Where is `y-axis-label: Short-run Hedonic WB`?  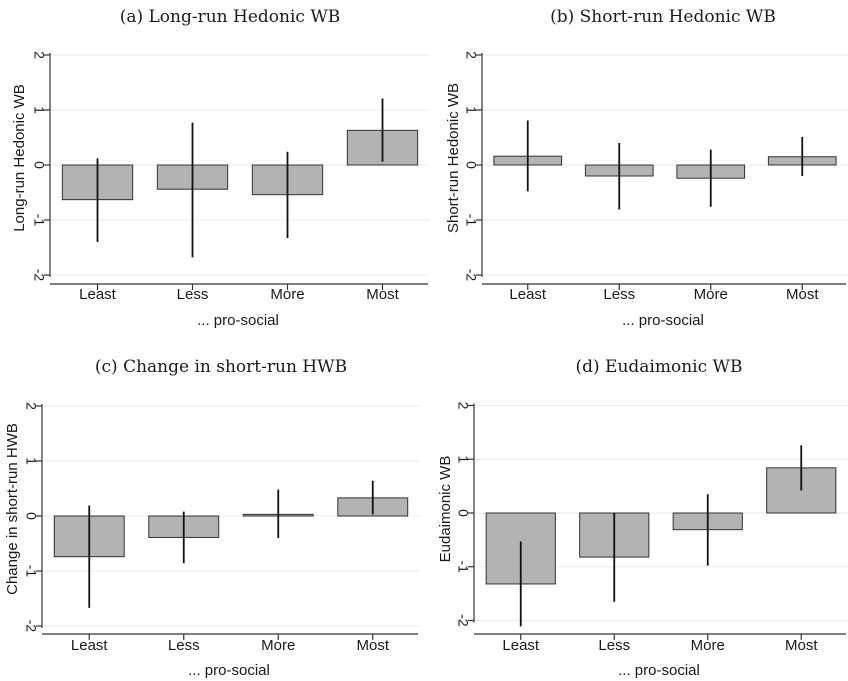
y-axis-label: Short-run Hedonic WB is located at coordinates (453, 158).